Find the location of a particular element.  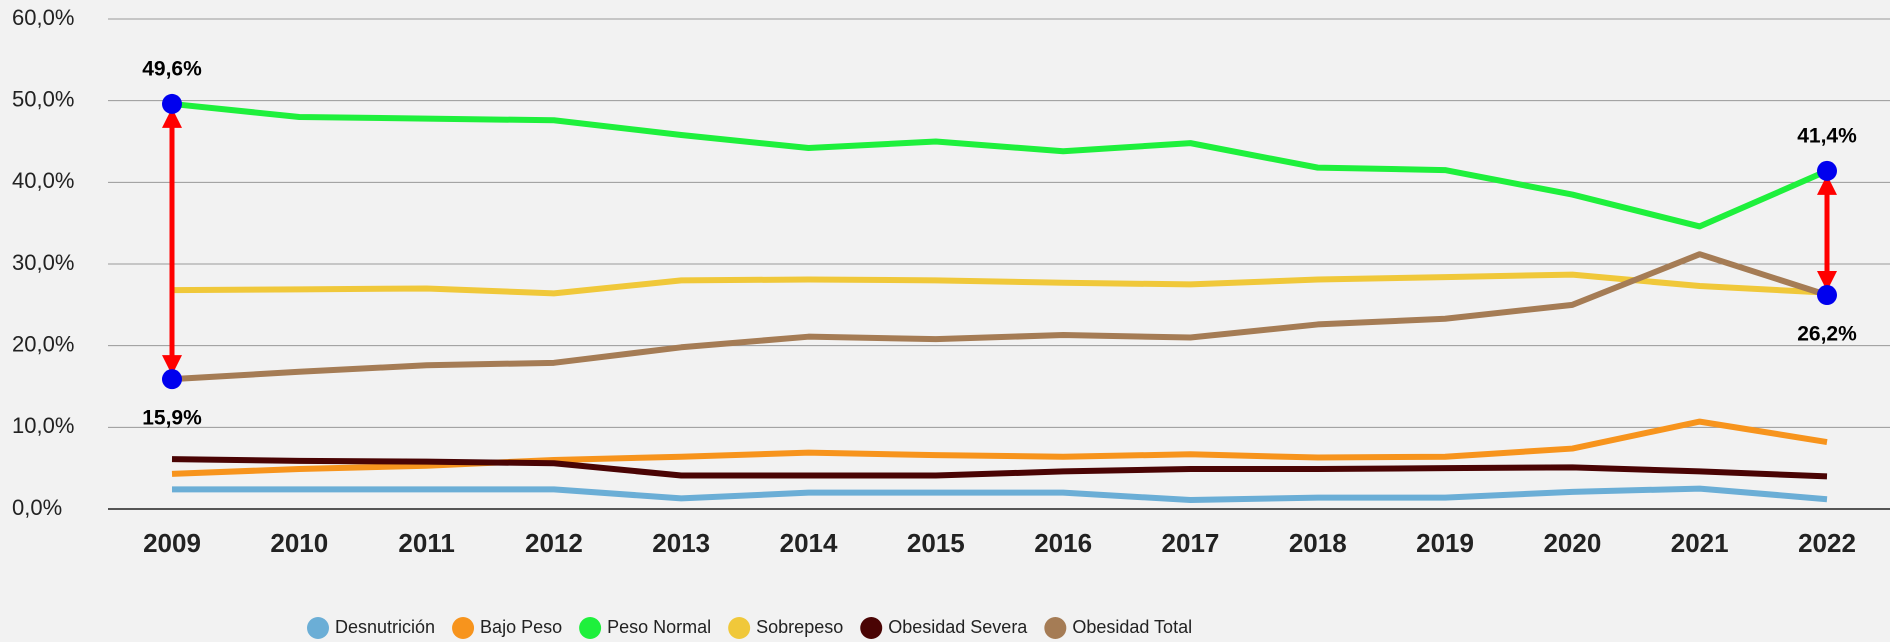

x-tick-label: 2010 is located at coordinates (299, 543).